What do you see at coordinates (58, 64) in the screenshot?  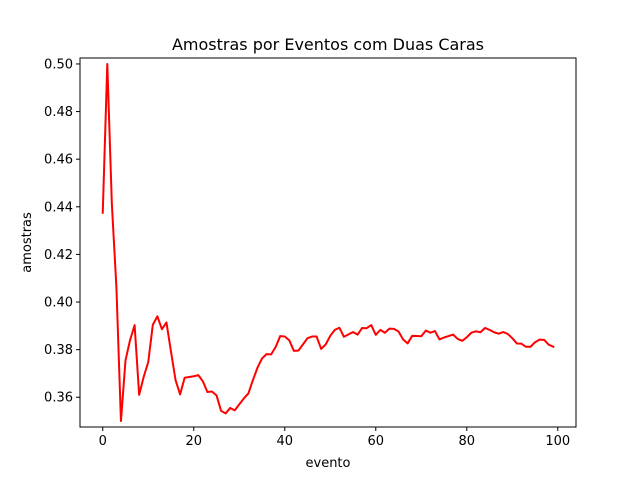 I see `y-tick-label: 0.50` at bounding box center [58, 64].